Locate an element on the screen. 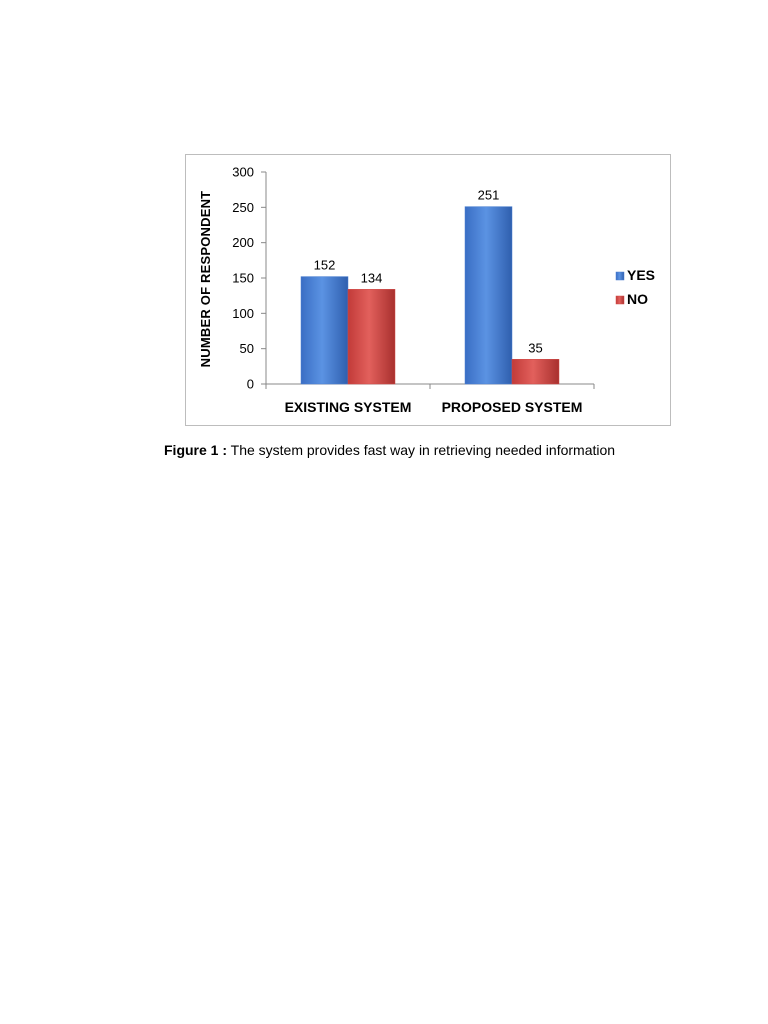 This screenshot has width=768, height=1024. figure-label: Figure 1 : is located at coordinates (196, 450).